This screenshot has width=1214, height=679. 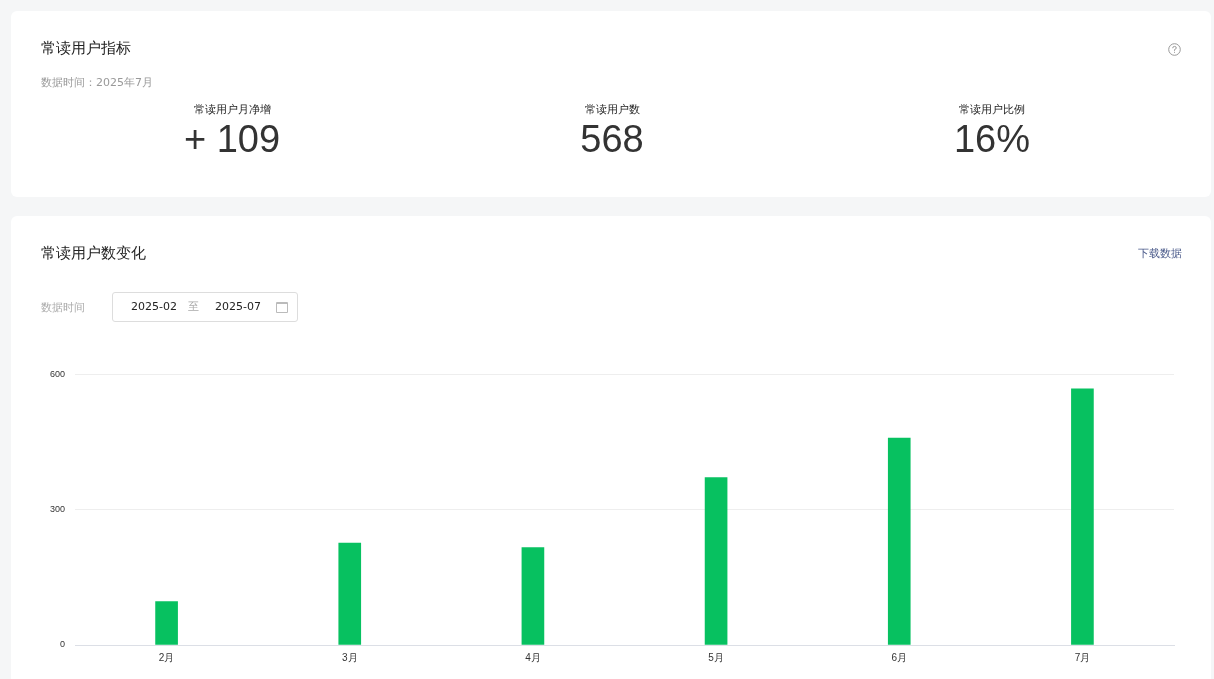 What do you see at coordinates (612, 139) in the screenshot?
I see `text: 568` at bounding box center [612, 139].